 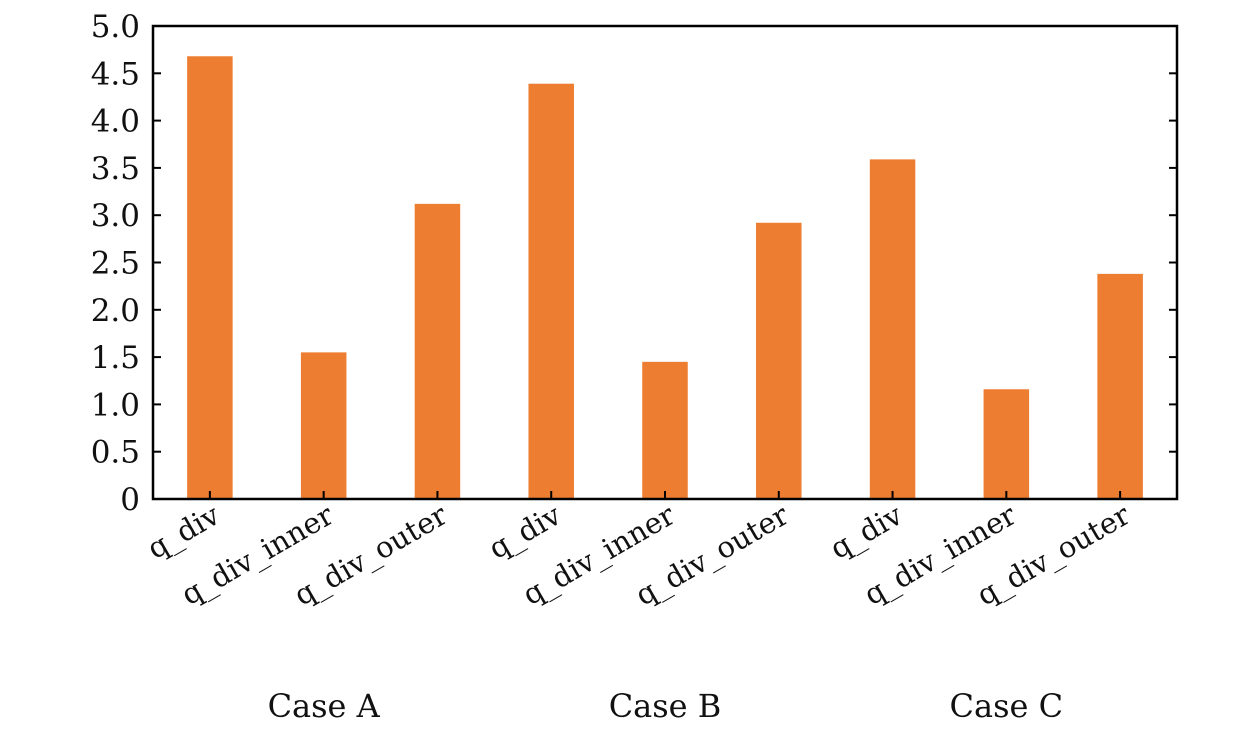 I want to click on group-label: Case C, so click(x=1007, y=706).